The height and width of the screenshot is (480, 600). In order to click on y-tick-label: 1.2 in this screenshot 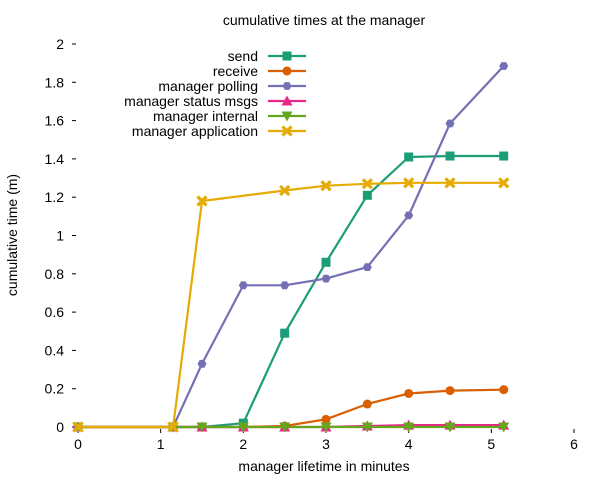, I will do `click(55, 197)`.